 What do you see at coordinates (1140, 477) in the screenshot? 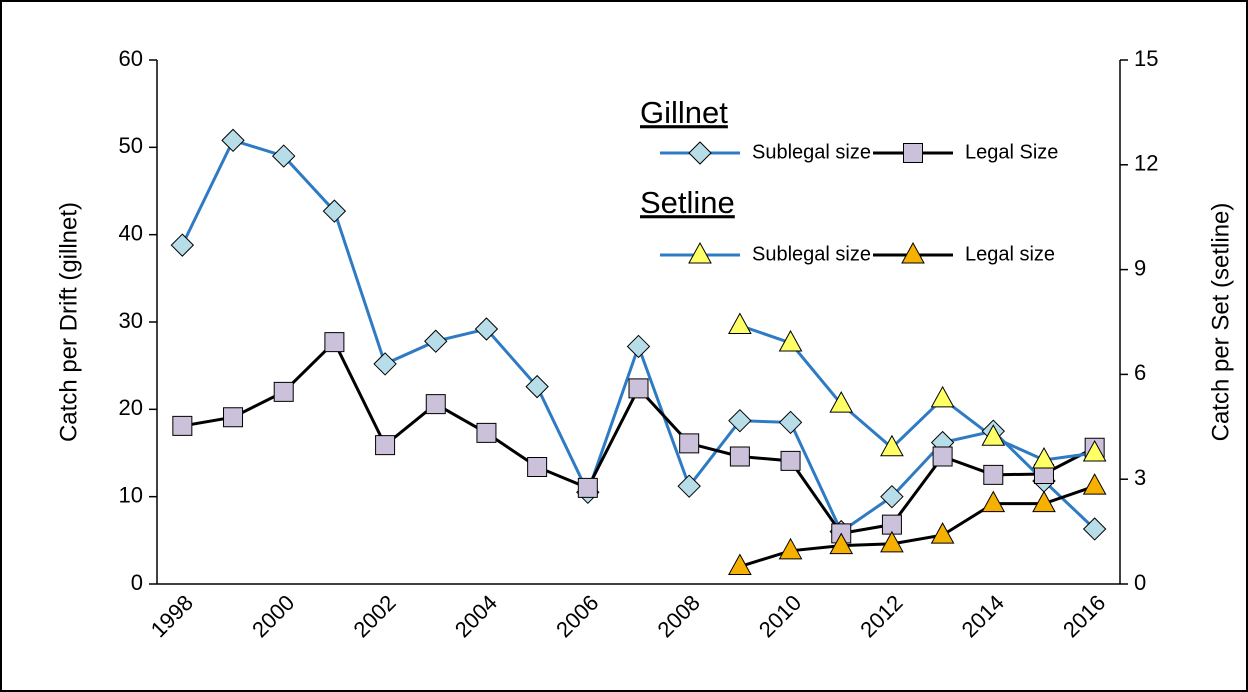
I see `y2-tick-label: 3` at bounding box center [1140, 477].